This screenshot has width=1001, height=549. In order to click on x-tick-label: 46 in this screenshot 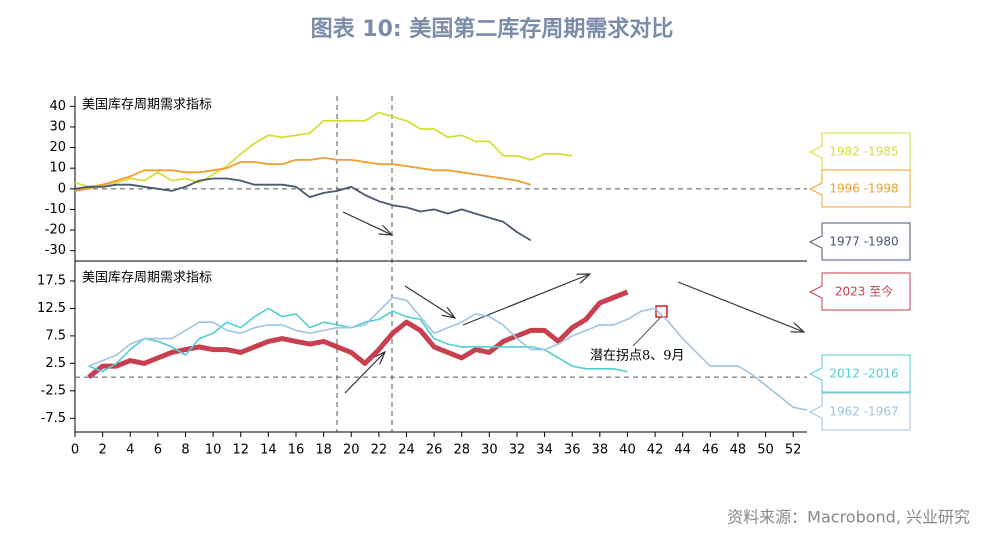, I will do `click(710, 450)`.